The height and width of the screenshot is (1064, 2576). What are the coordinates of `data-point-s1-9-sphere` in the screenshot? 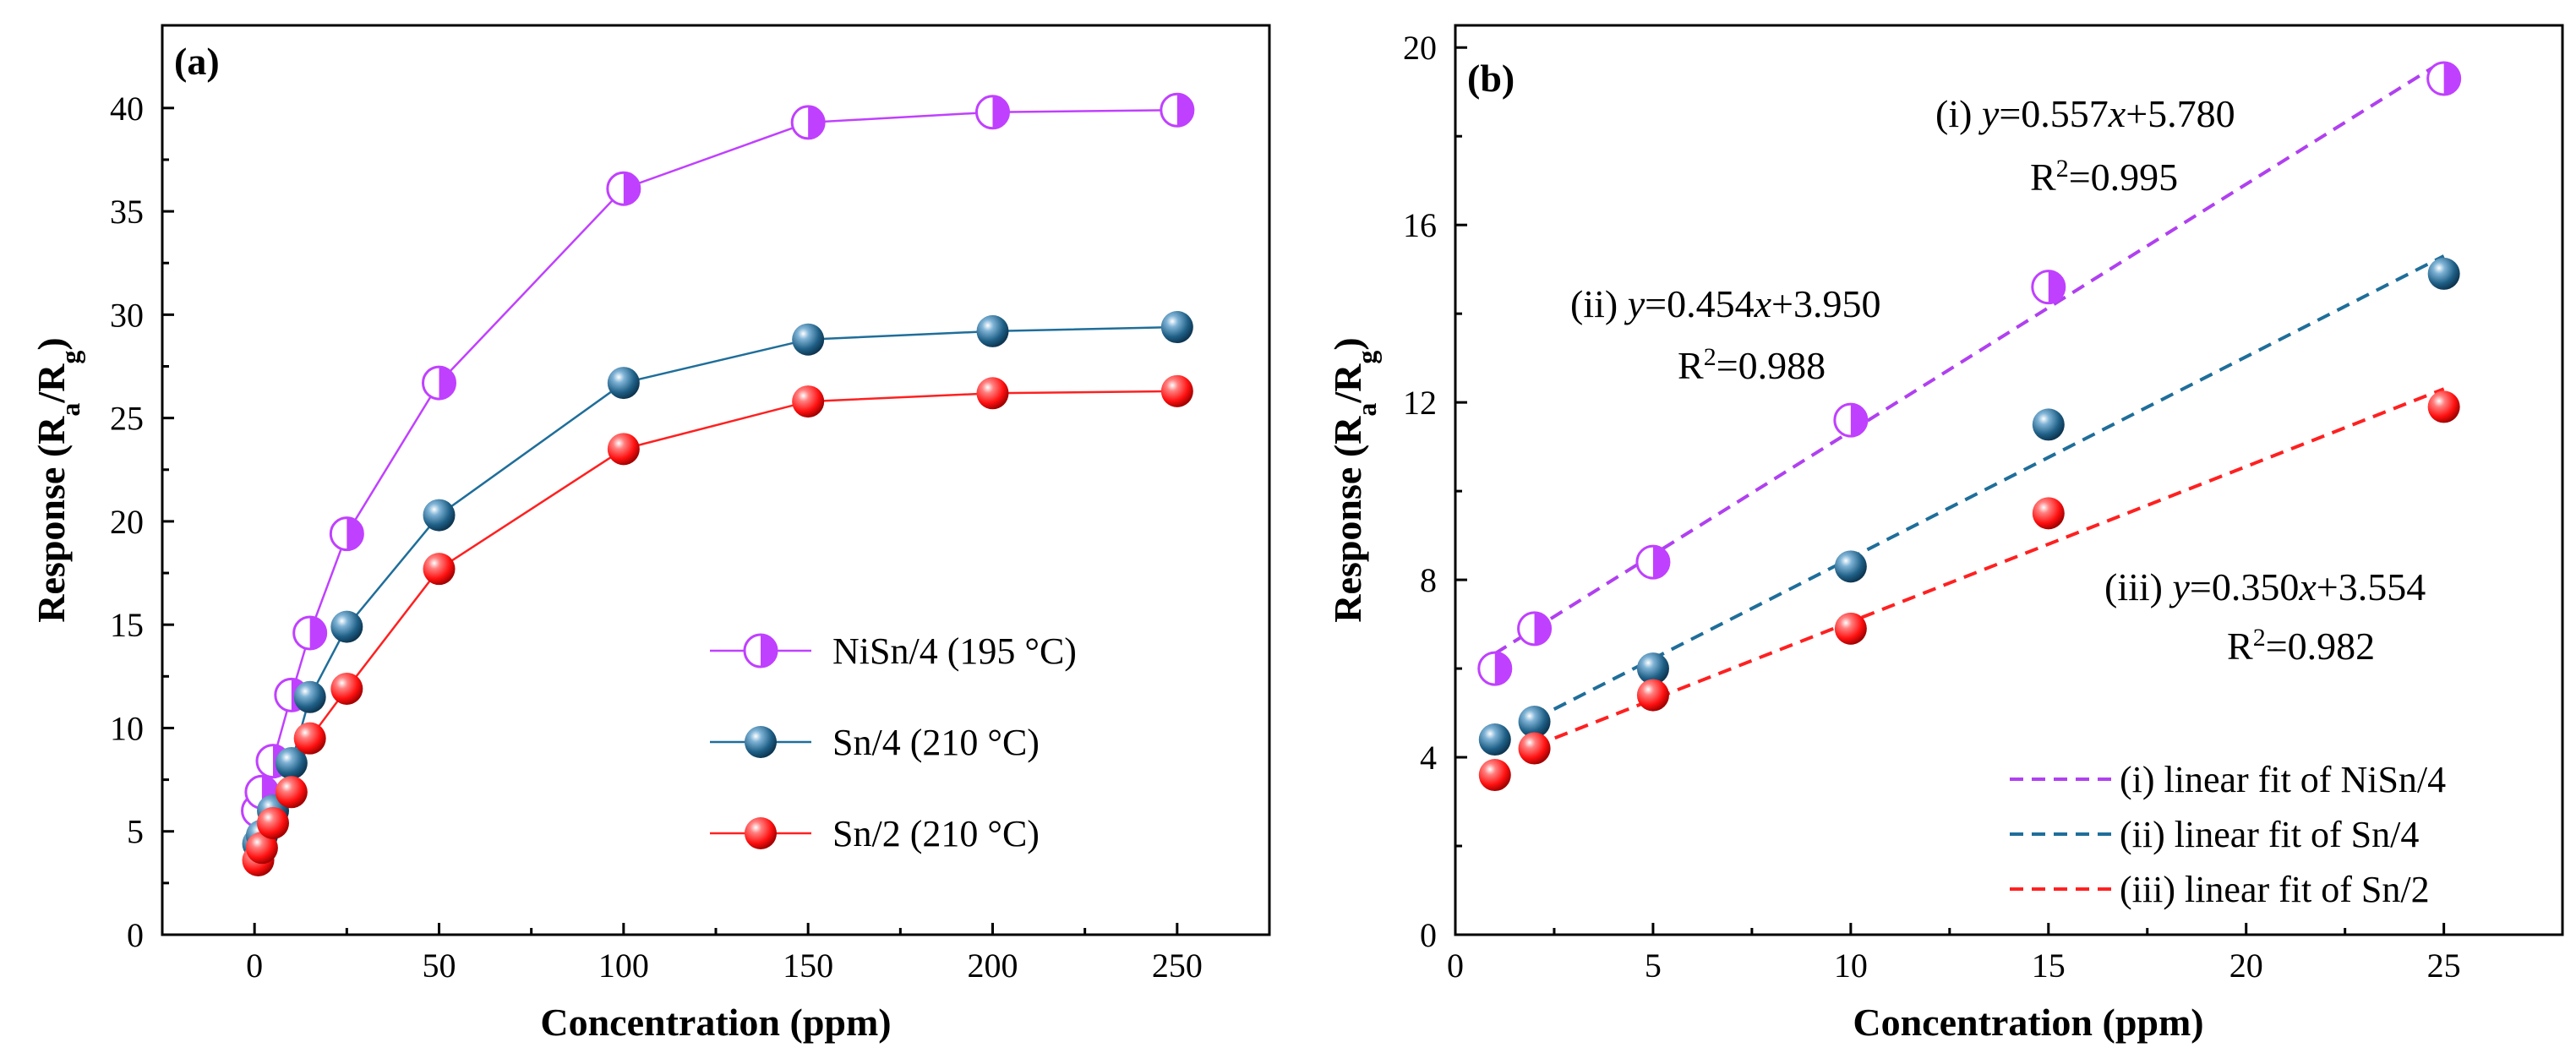 It's located at (992, 330).